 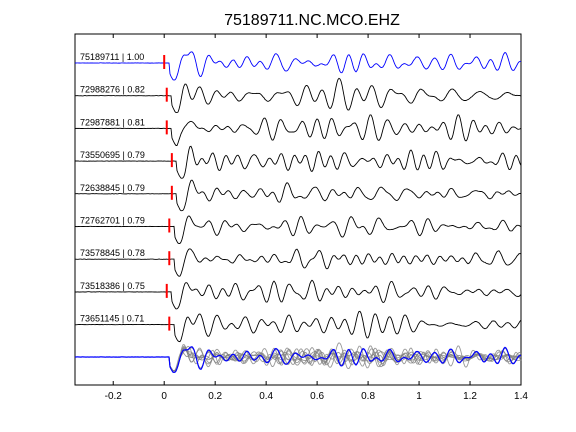 What do you see at coordinates (317, 396) in the screenshot?
I see `x-tick-label: 0.6` at bounding box center [317, 396].